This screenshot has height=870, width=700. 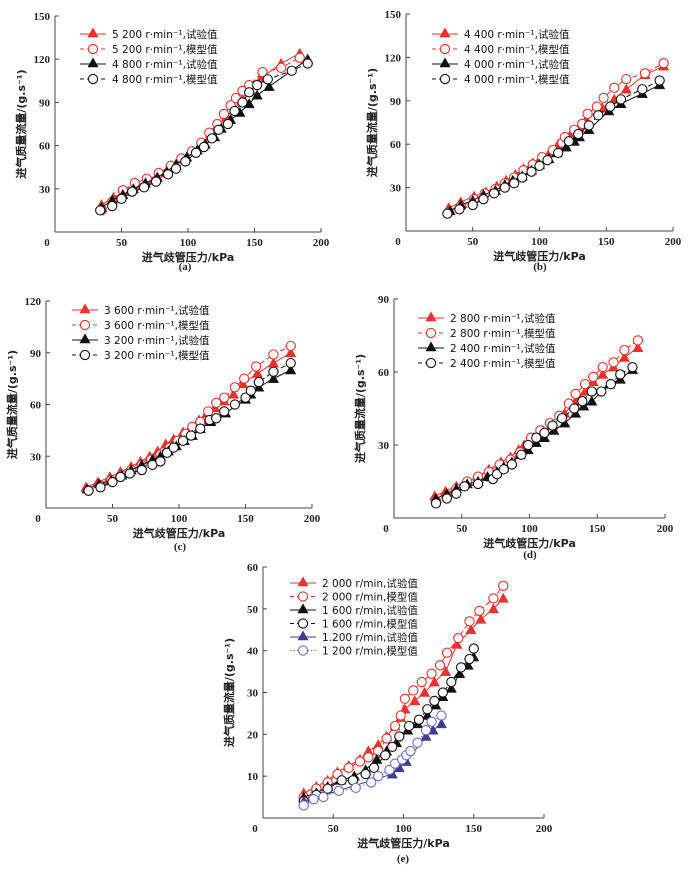 I want to click on legend-label: 4 800 r·min⁻¹,试验值, so click(x=165, y=64).